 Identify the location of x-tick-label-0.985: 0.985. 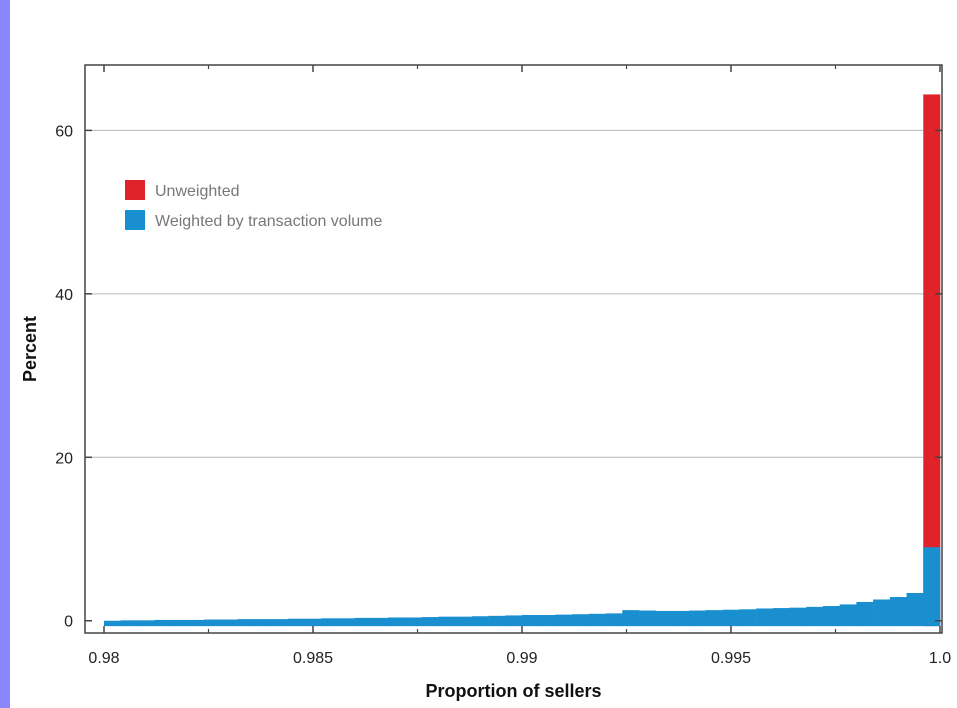
(313, 658).